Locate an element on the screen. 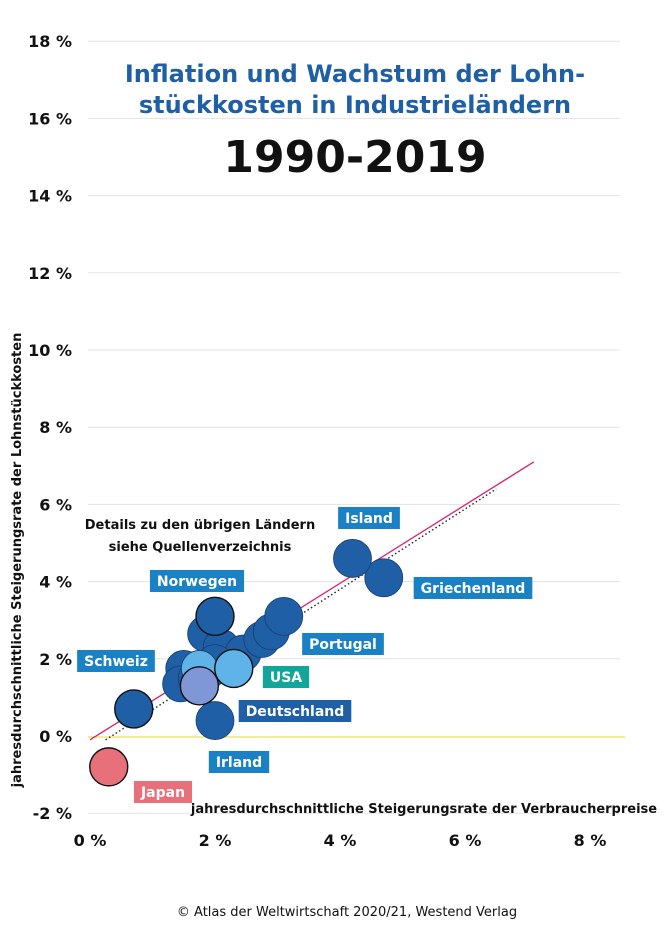 The image size is (670, 936). label-text: Norwegen is located at coordinates (197, 582).